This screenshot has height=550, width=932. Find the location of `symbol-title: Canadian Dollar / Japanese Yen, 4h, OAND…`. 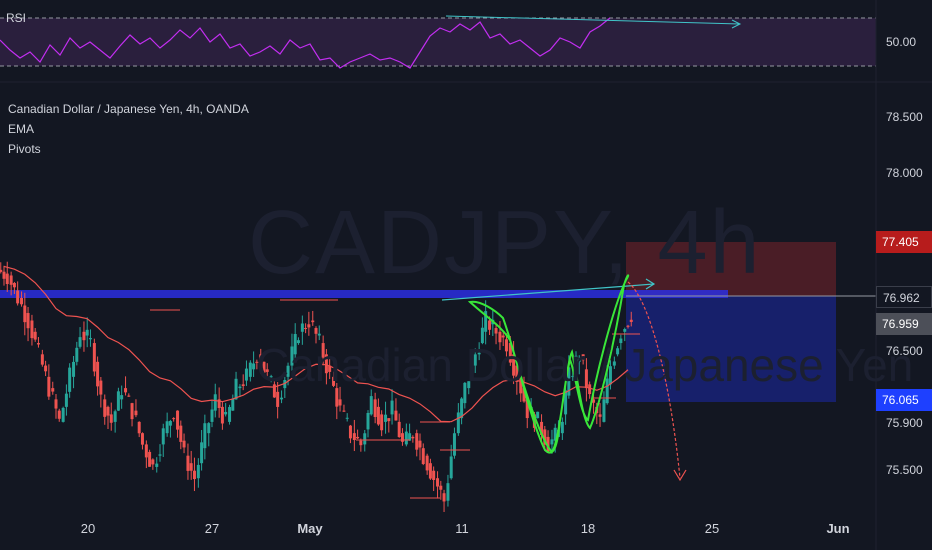

symbol-title: Canadian Dollar / Japanese Yen, 4h, OAND… is located at coordinates (128, 109).